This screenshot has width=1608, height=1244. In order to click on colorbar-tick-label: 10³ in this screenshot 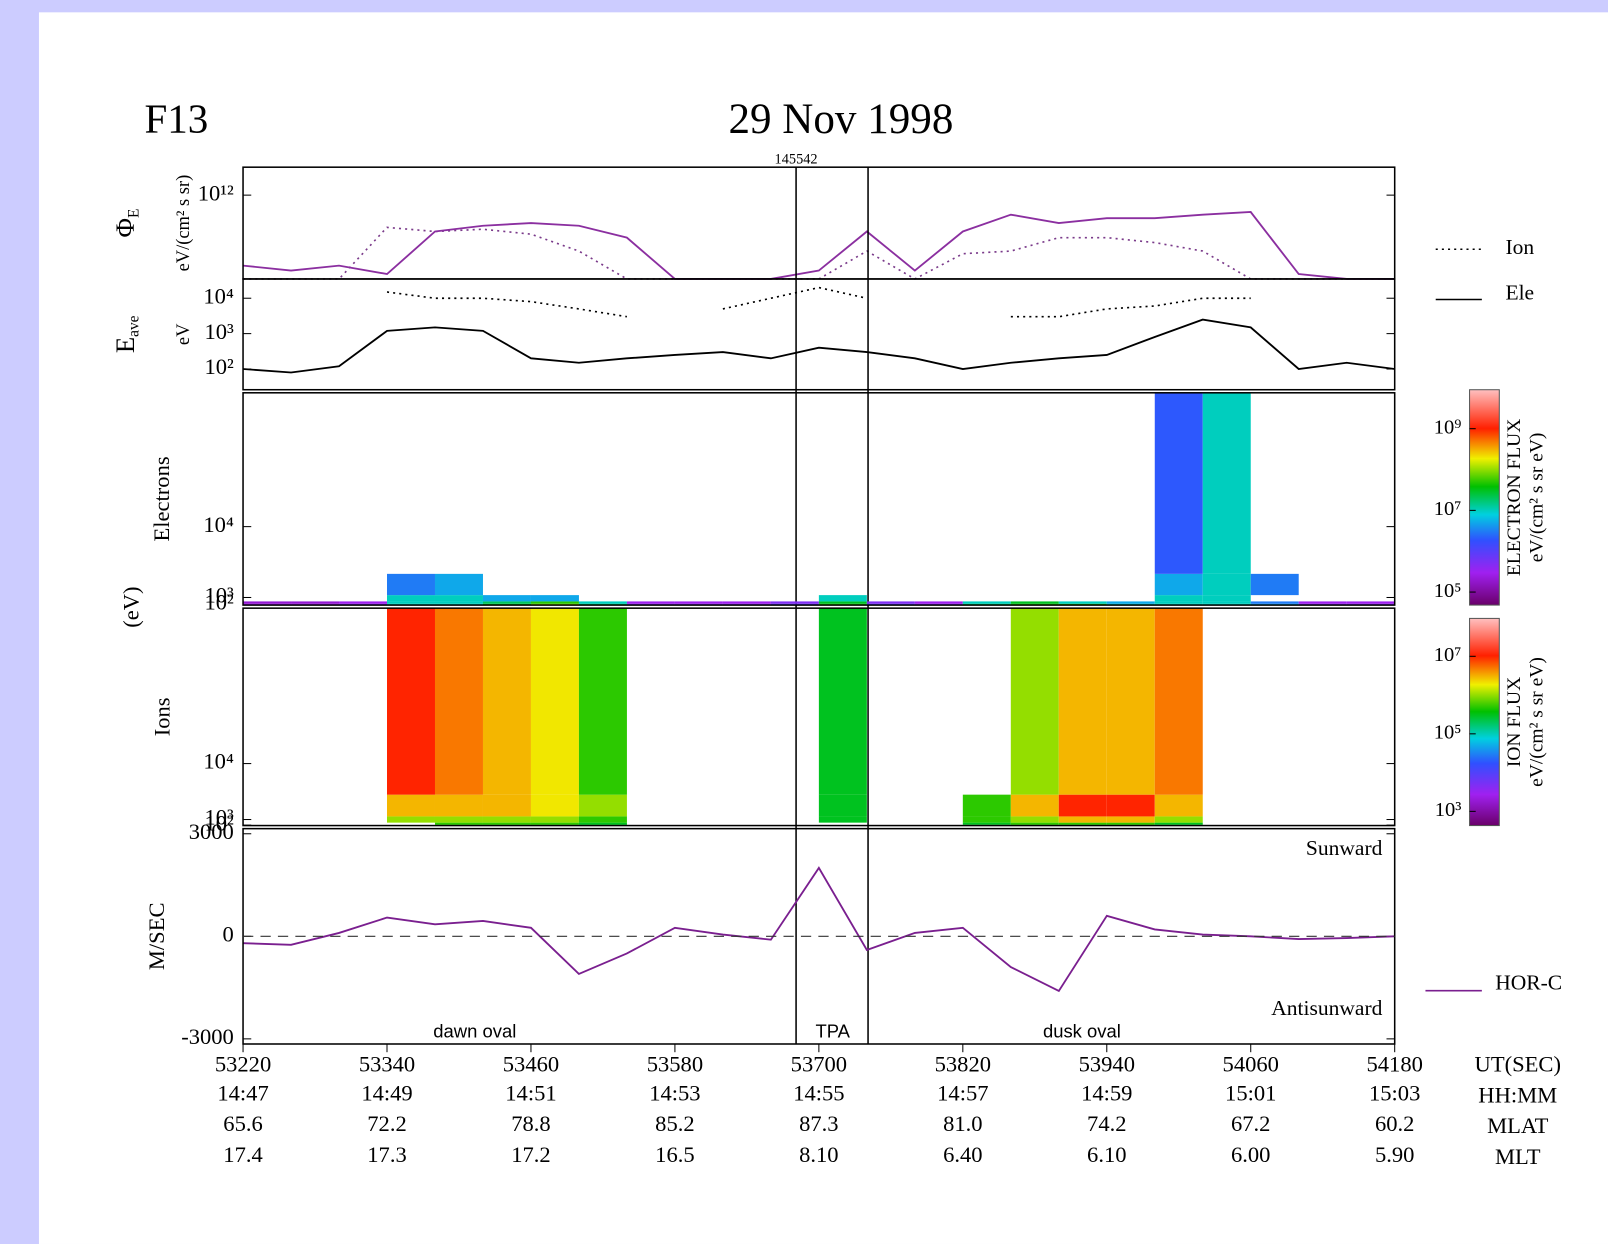, I will do `click(1448, 810)`.